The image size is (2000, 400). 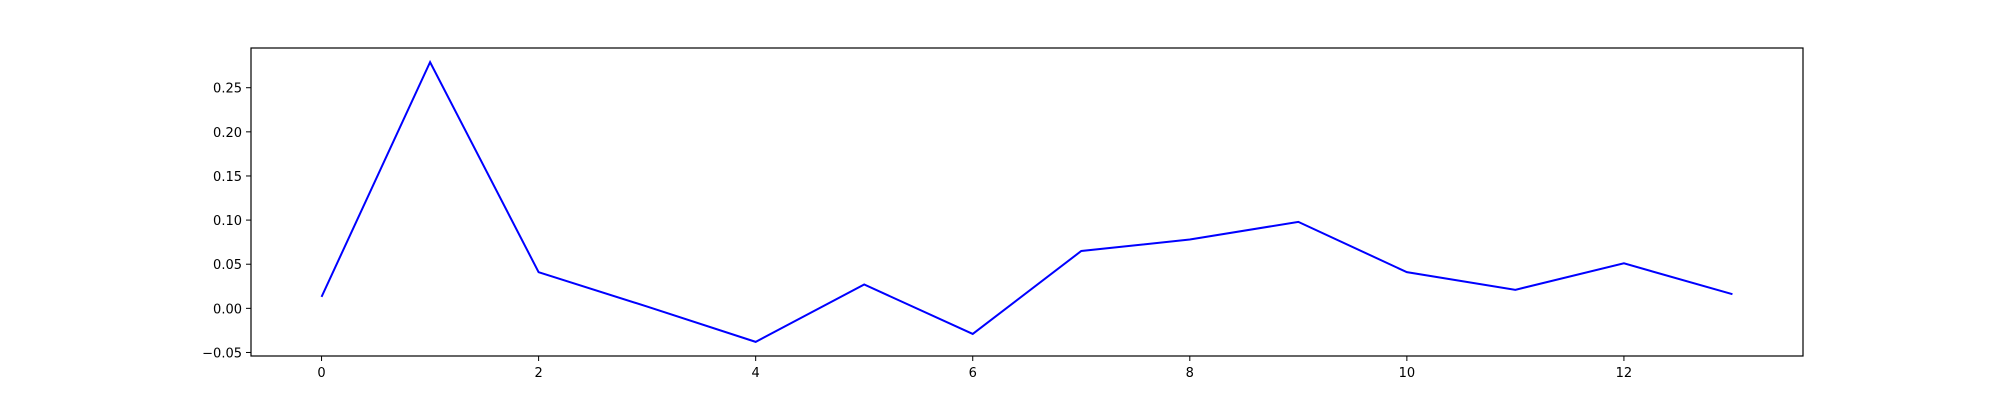 What do you see at coordinates (222, 353) in the screenshot?
I see `y-tick-label: −0.05` at bounding box center [222, 353].